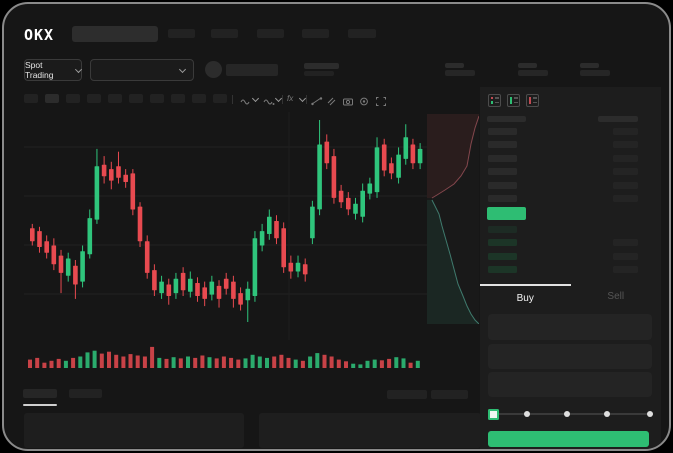 This screenshot has width=673, height=453. Describe the element at coordinates (290, 98) in the screenshot. I see `function-icon: fx` at that location.